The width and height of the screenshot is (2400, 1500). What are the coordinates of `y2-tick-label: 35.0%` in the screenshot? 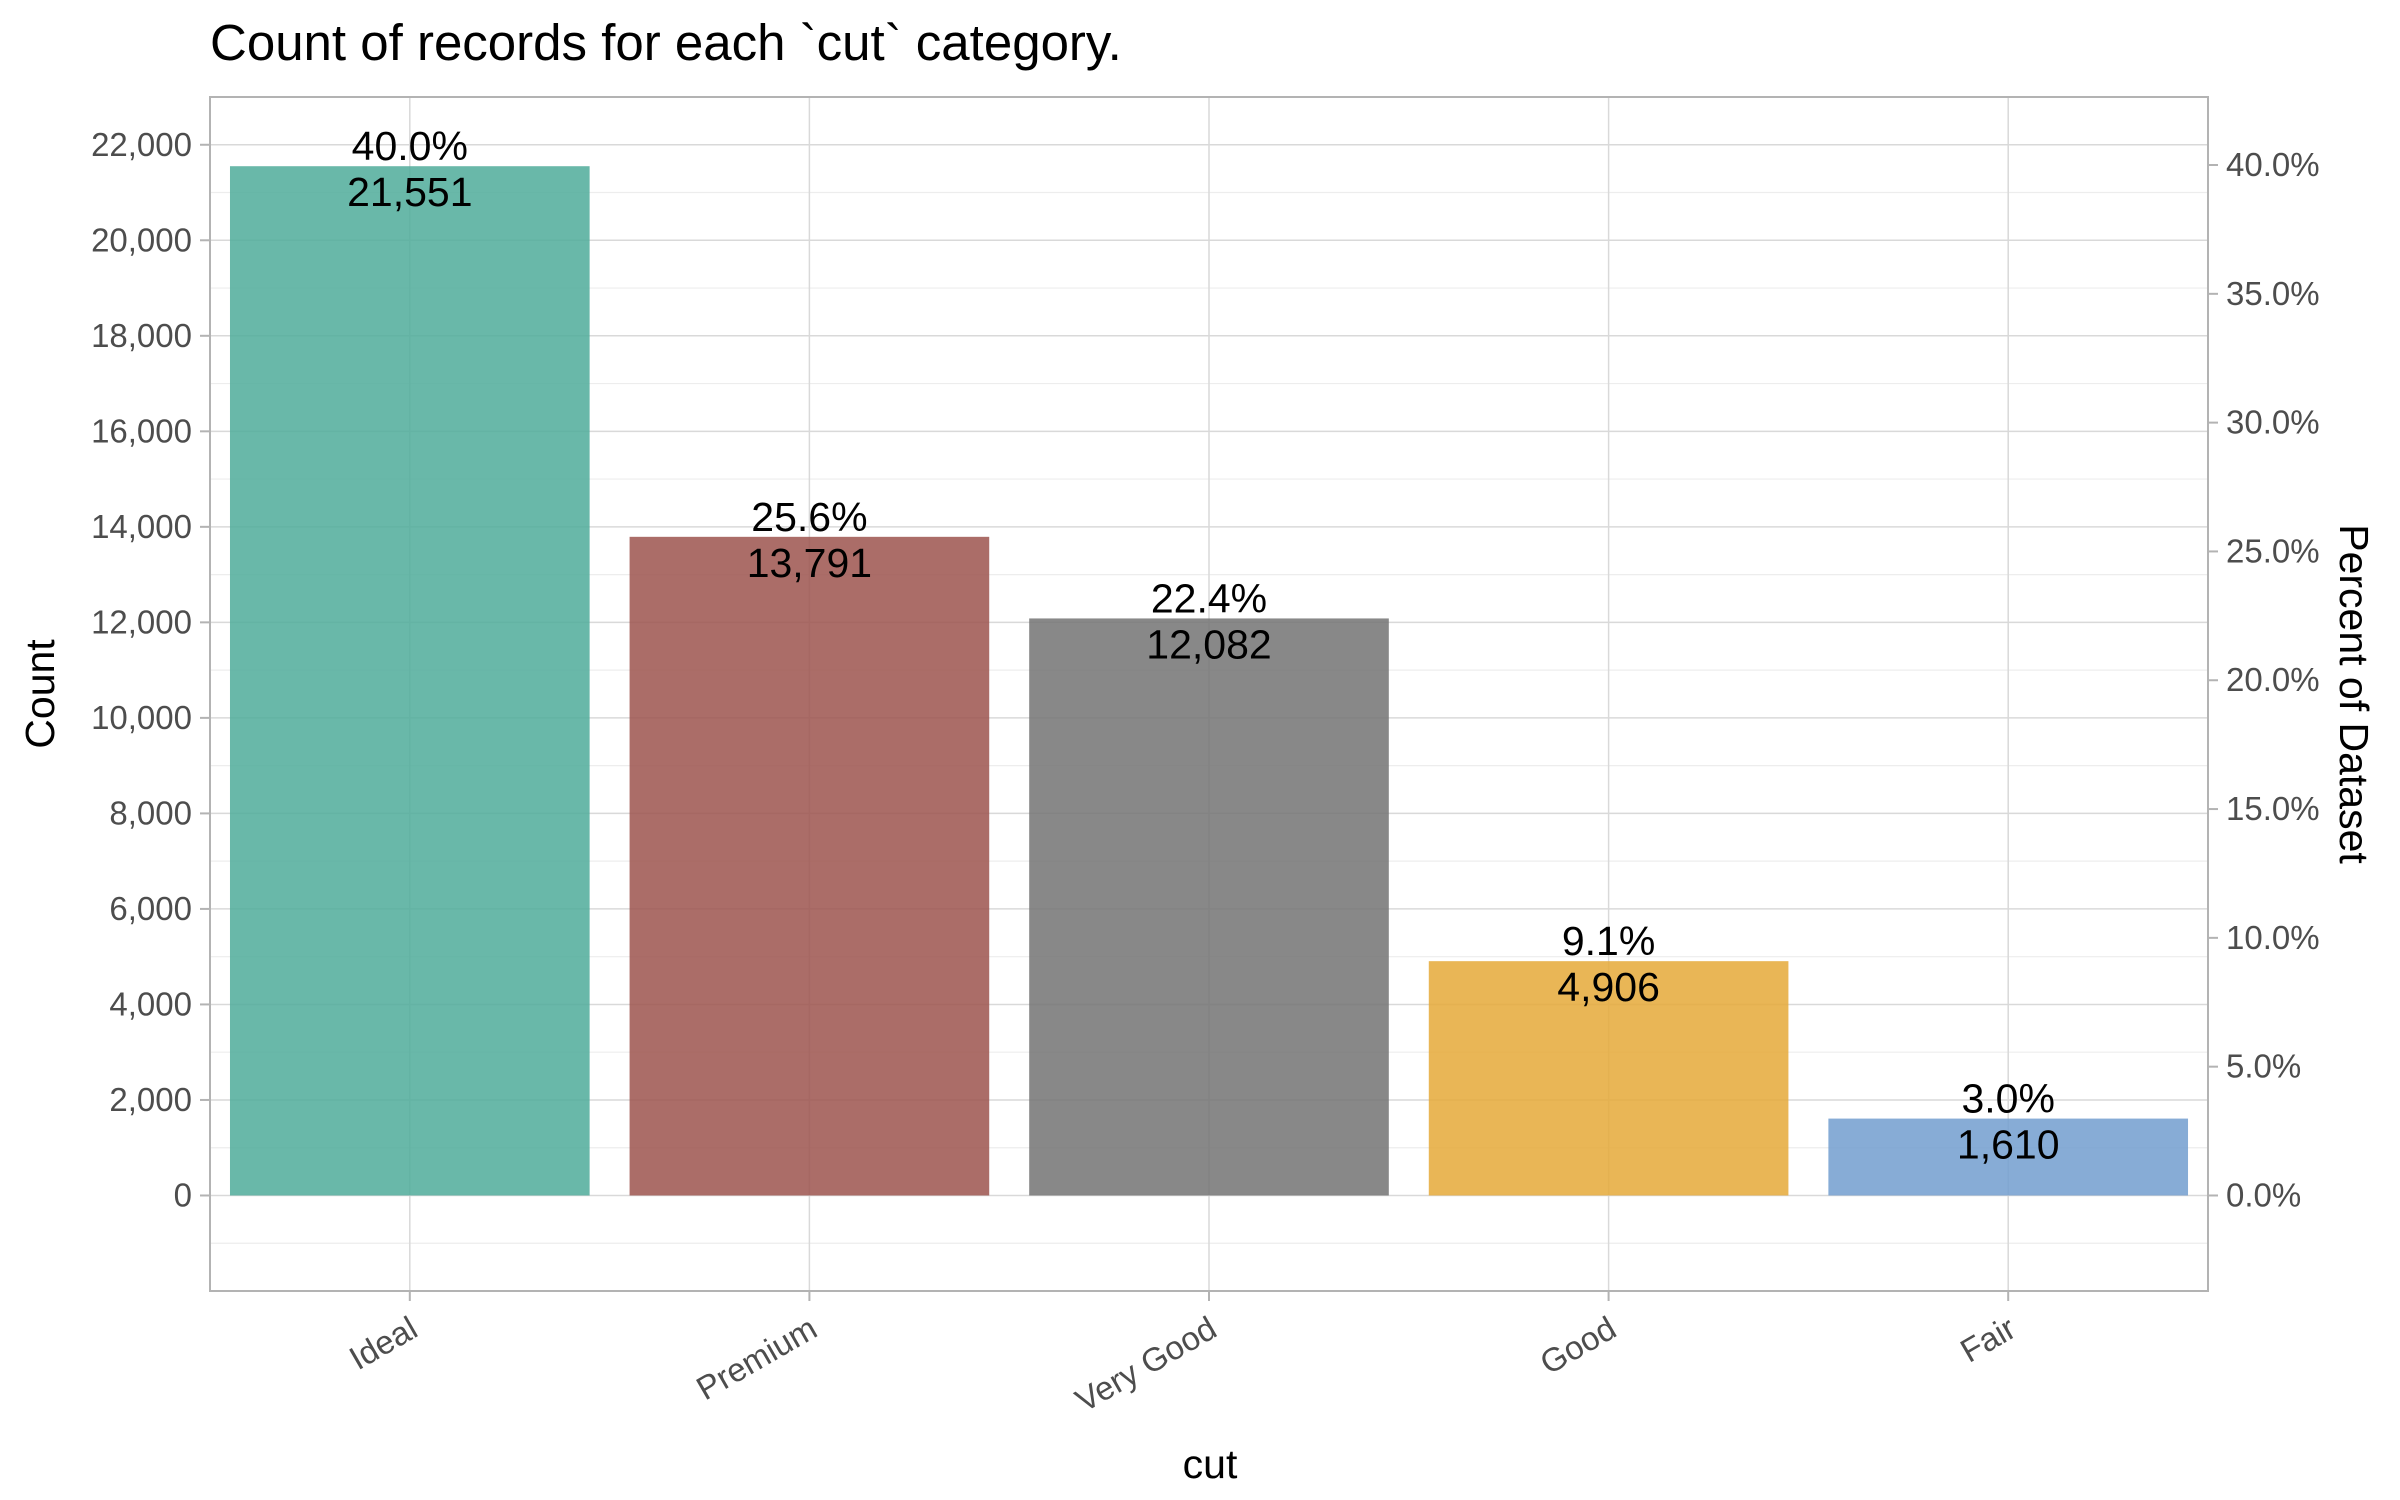 It's located at (2273, 293).